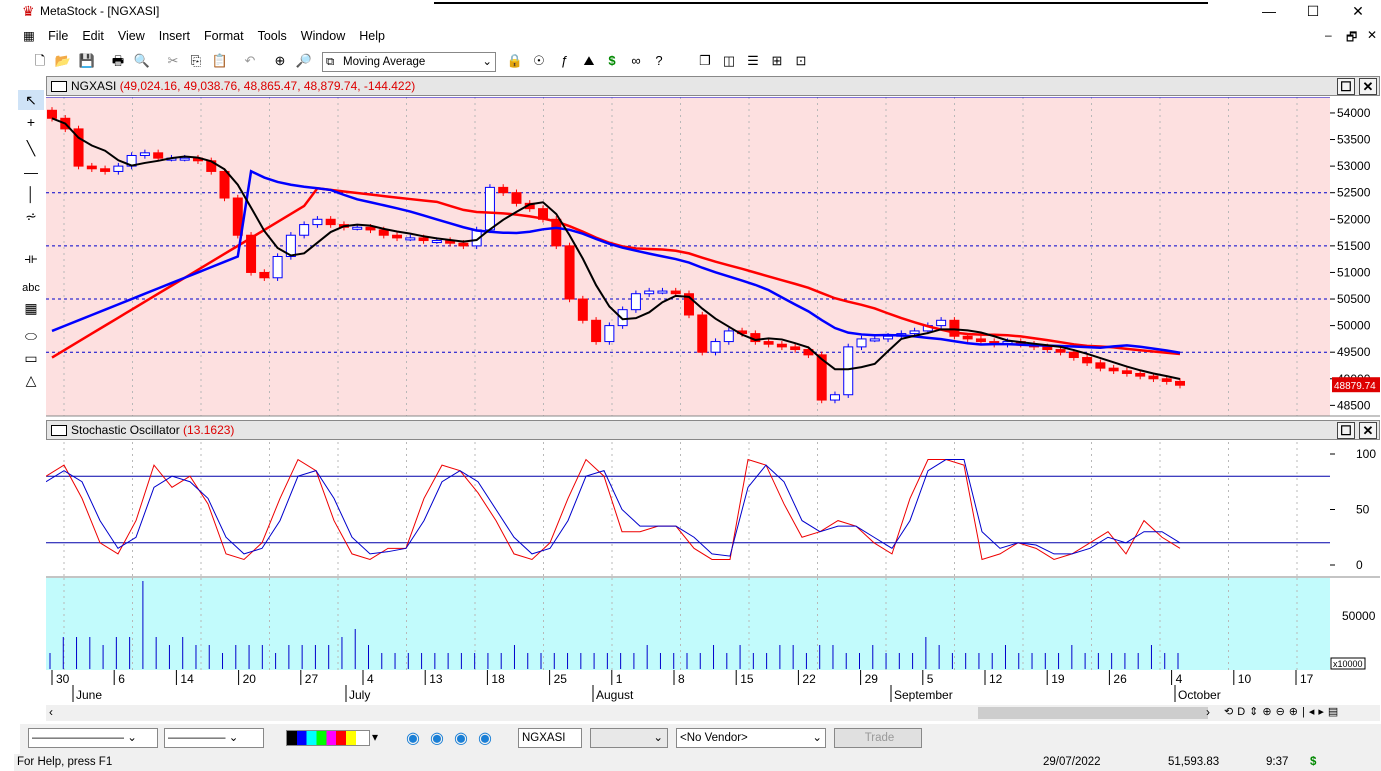  What do you see at coordinates (515, 60) in the screenshot?
I see `expert-icon: 🔒` at bounding box center [515, 60].